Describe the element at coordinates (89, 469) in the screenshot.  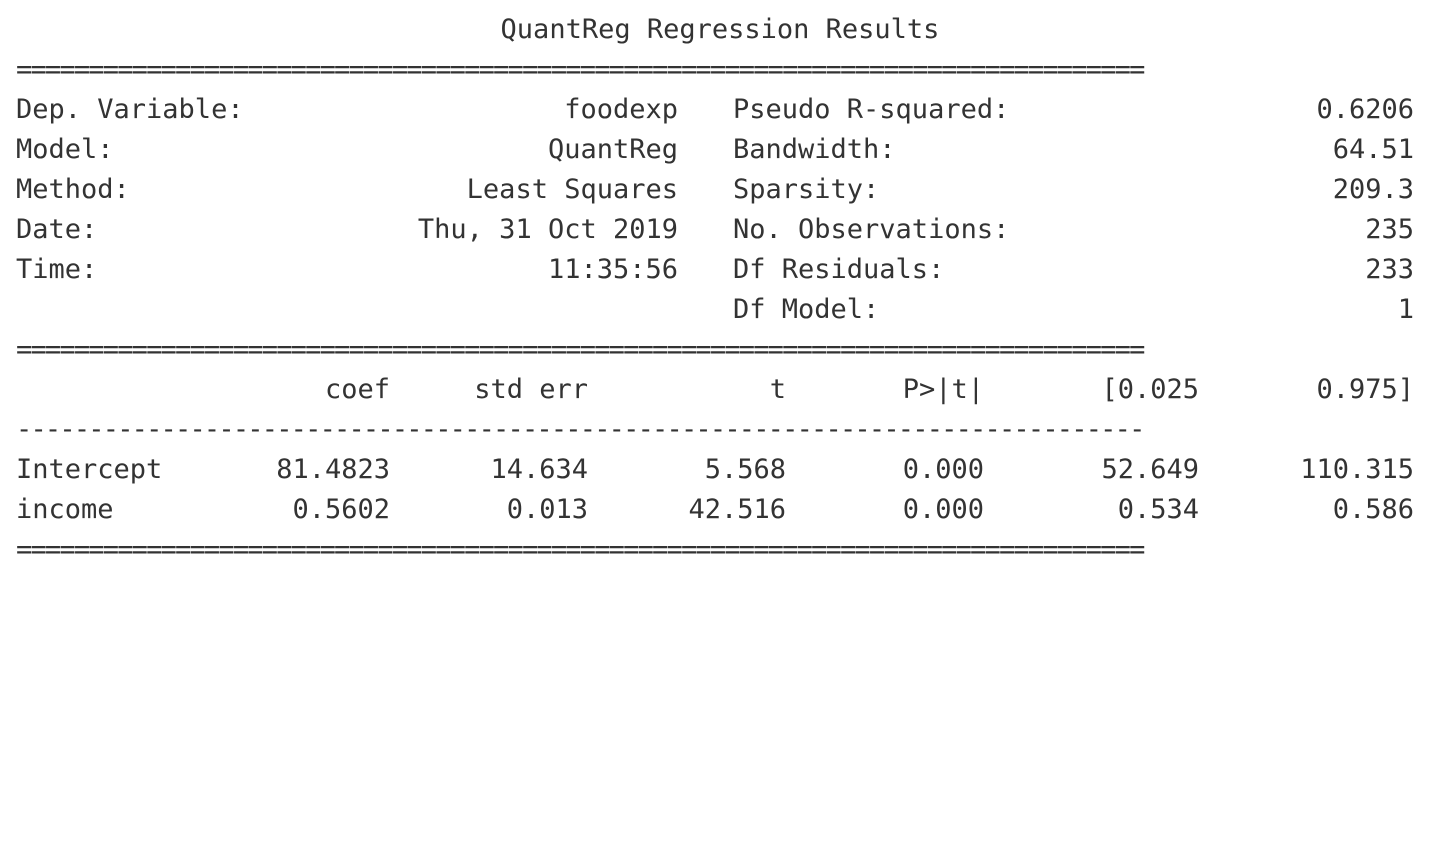
I see `row-variable-name: Intercept` at that location.